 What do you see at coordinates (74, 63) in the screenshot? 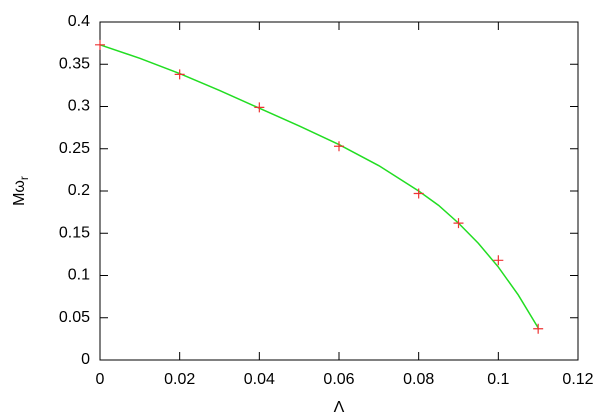
I see `y-tick-label: 0.35` at bounding box center [74, 63].